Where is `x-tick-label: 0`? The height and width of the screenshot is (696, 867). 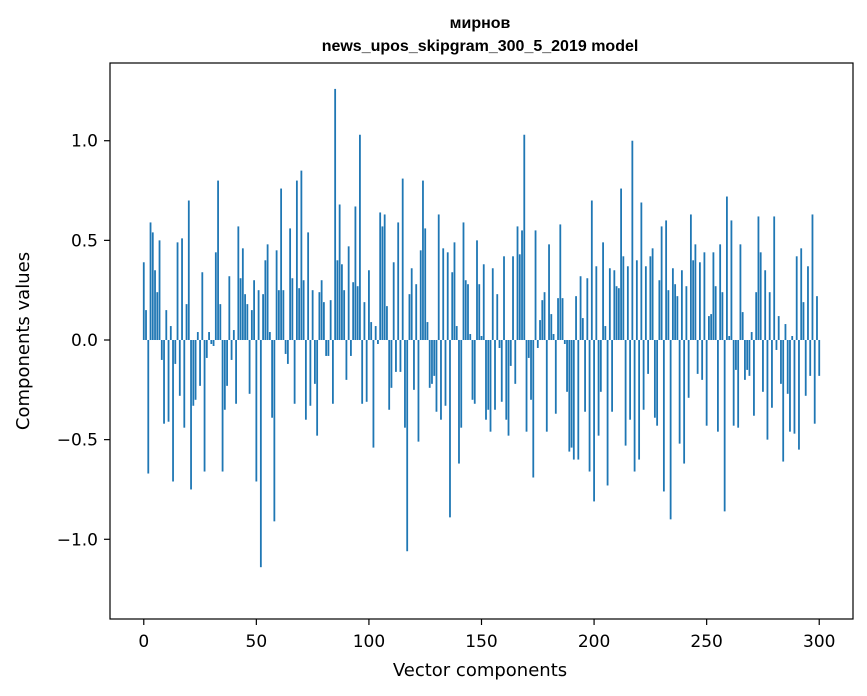
x-tick-label: 0 is located at coordinates (143, 642).